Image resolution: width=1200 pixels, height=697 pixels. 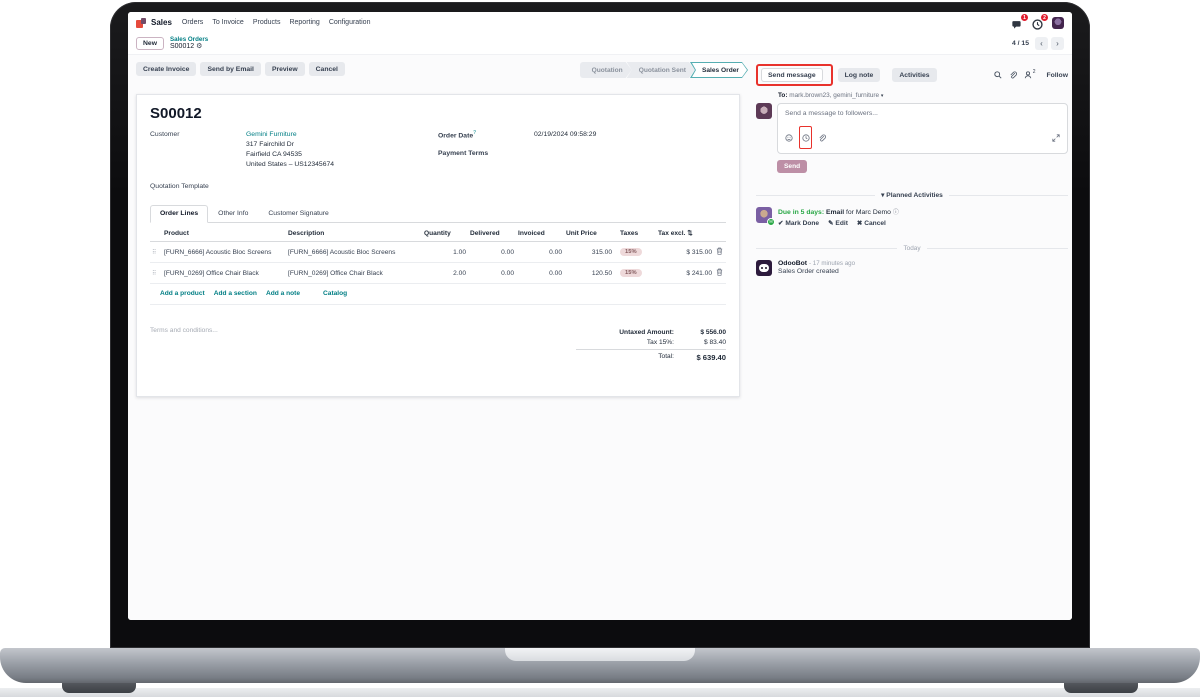 What do you see at coordinates (445, 234) in the screenshot?
I see `col-quantity: Quantity` at bounding box center [445, 234].